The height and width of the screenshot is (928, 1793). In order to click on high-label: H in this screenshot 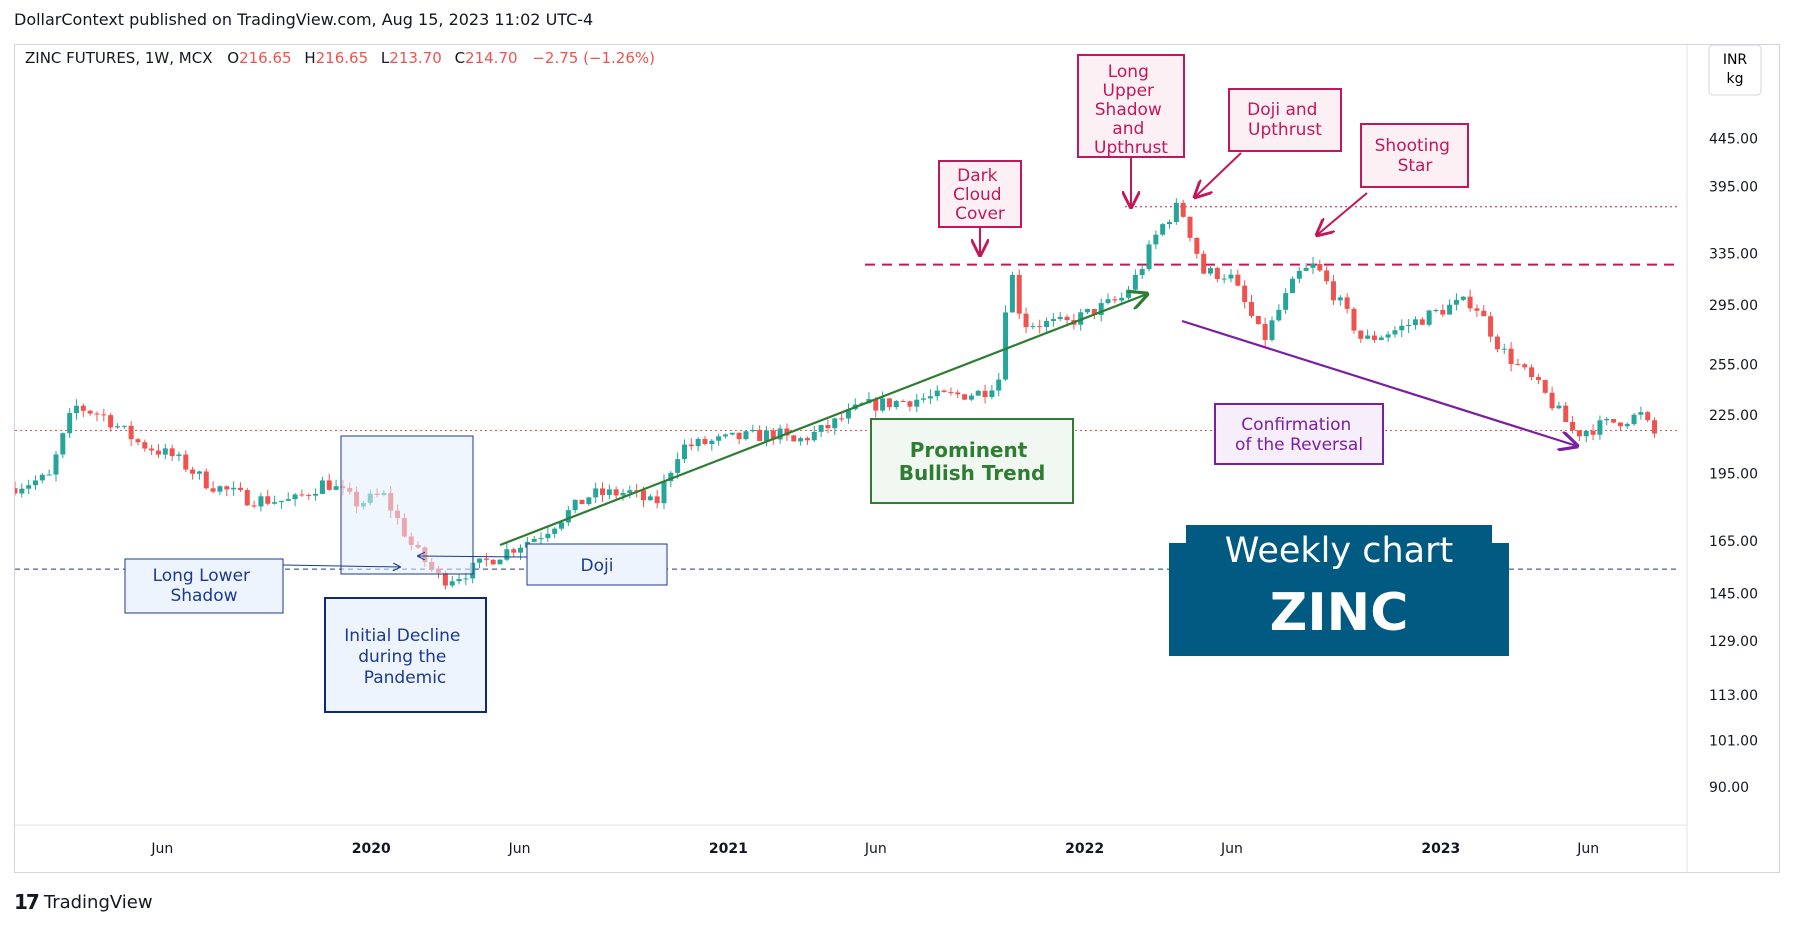, I will do `click(309, 58)`.